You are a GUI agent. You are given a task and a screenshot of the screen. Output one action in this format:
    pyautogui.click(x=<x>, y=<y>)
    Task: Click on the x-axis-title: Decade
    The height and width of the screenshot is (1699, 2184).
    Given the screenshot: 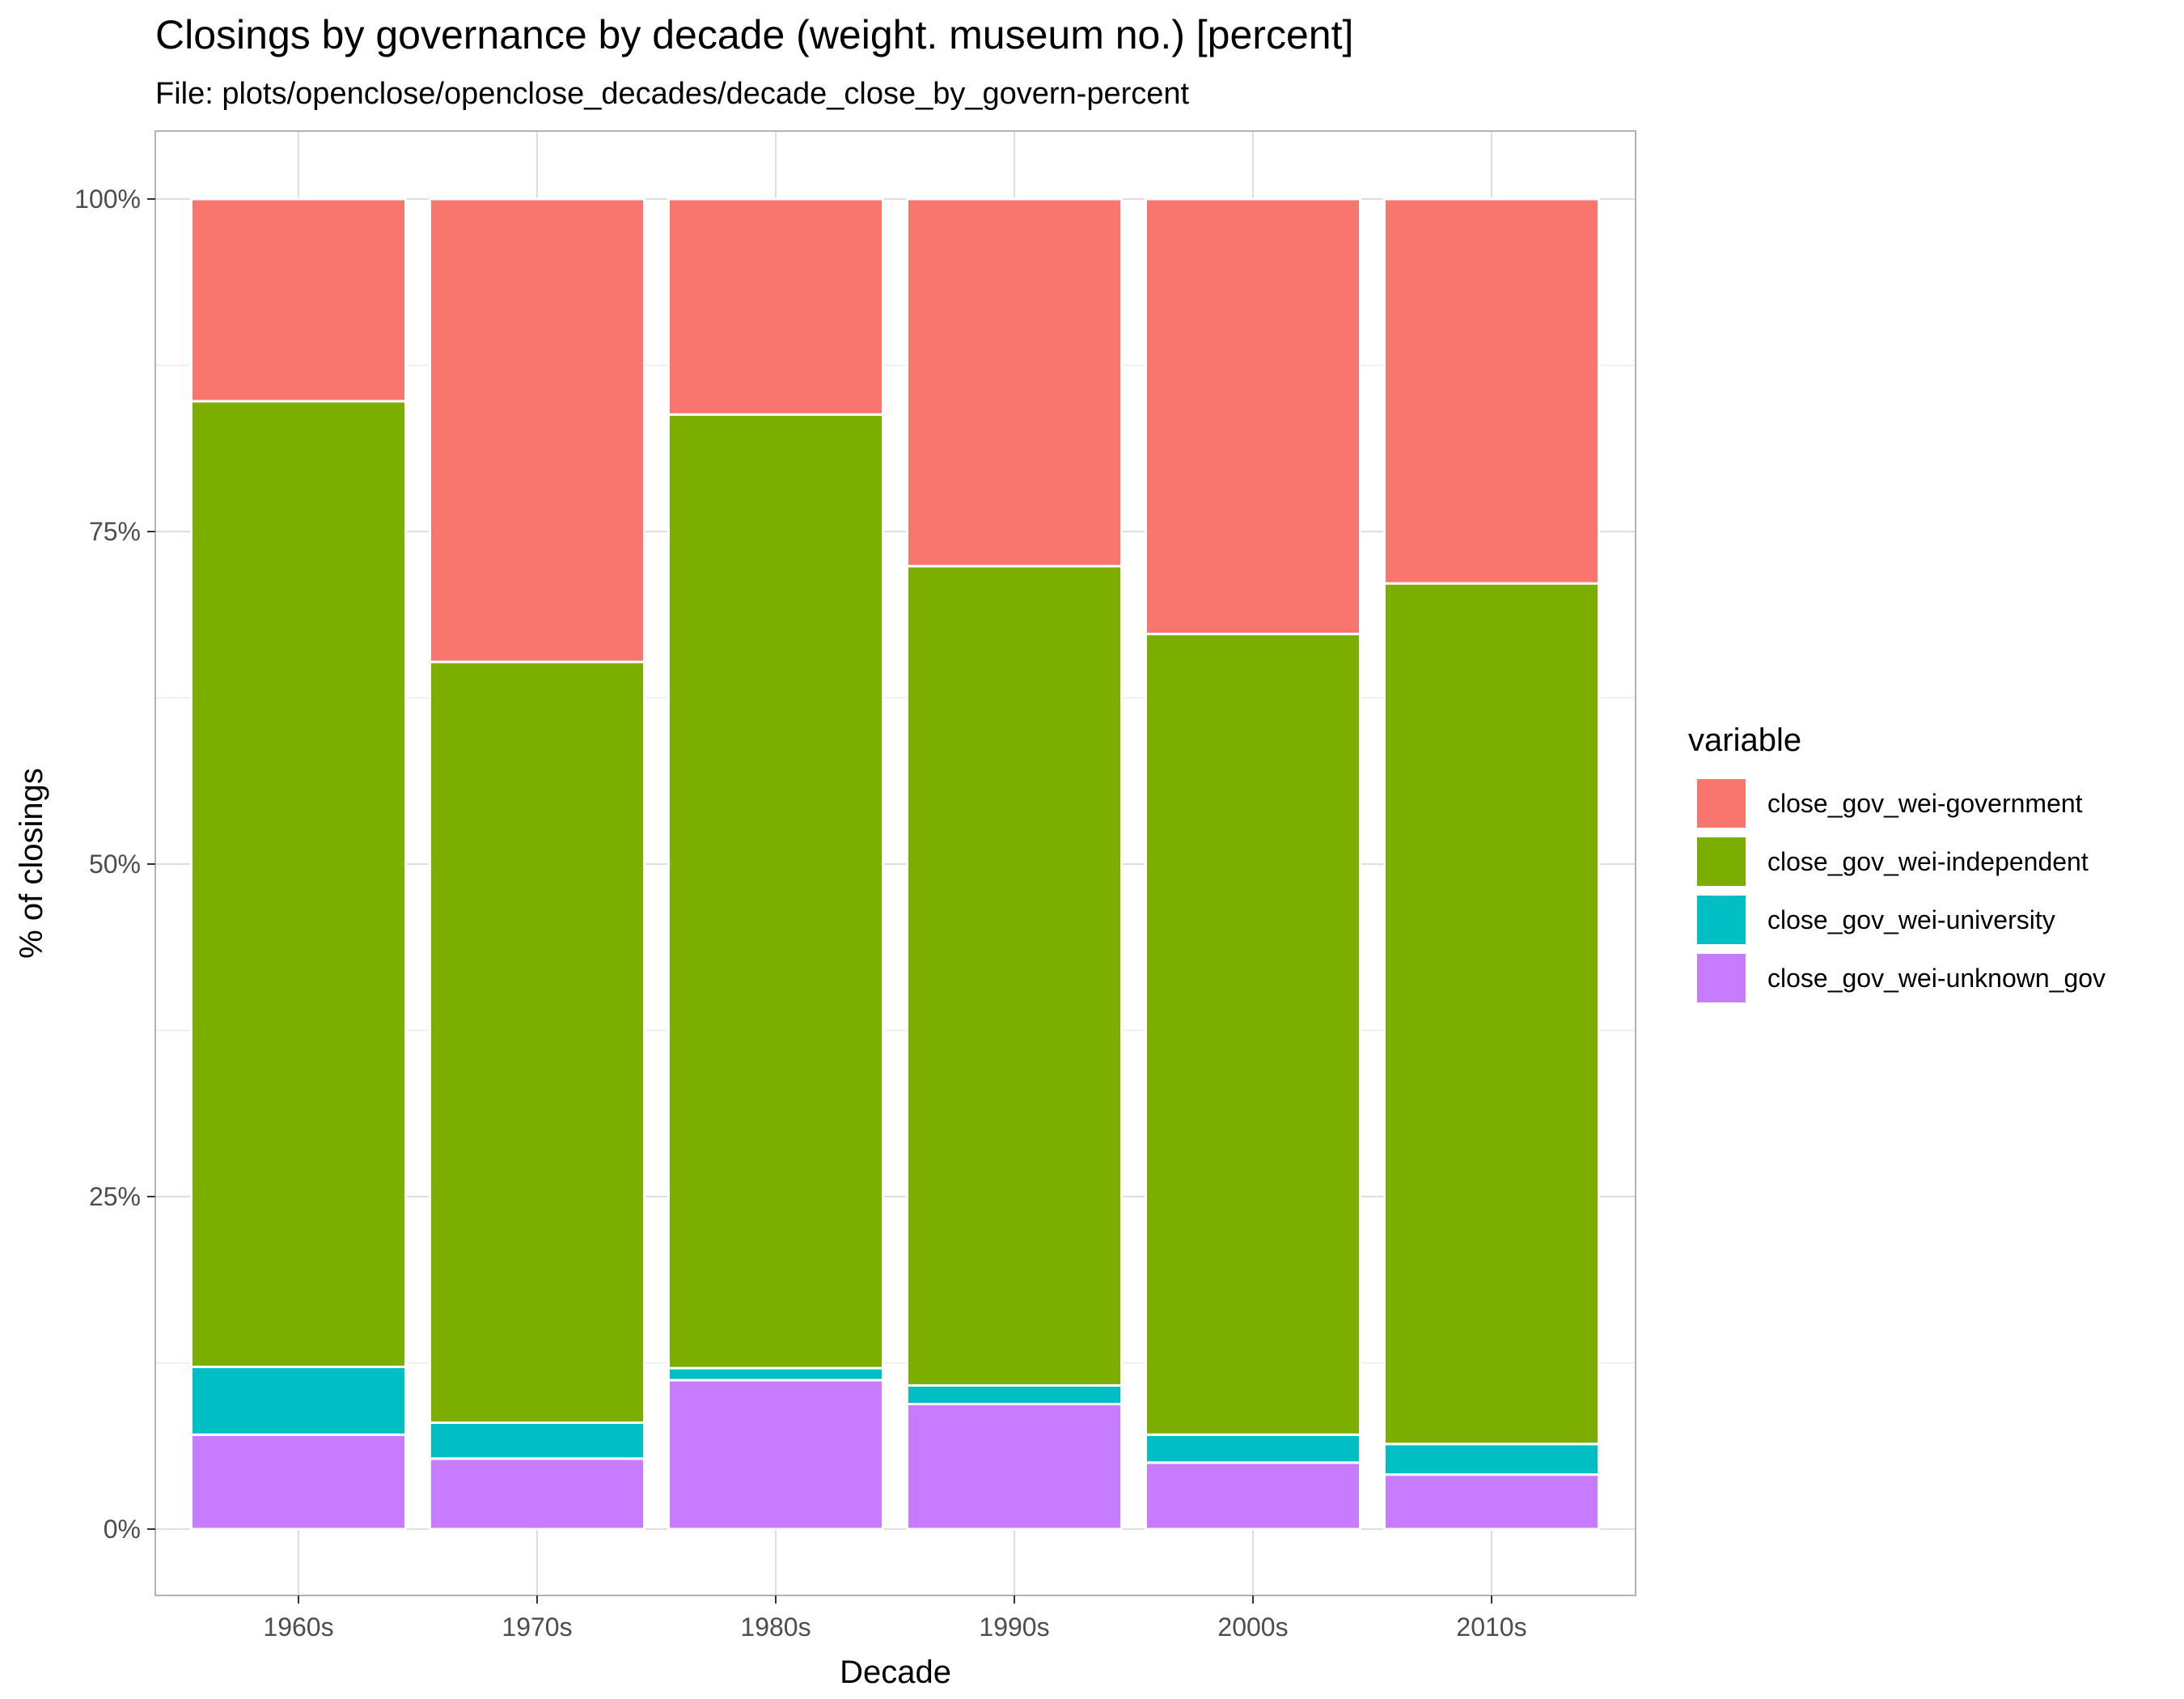 What is the action you would take?
    pyautogui.click(x=895, y=1672)
    